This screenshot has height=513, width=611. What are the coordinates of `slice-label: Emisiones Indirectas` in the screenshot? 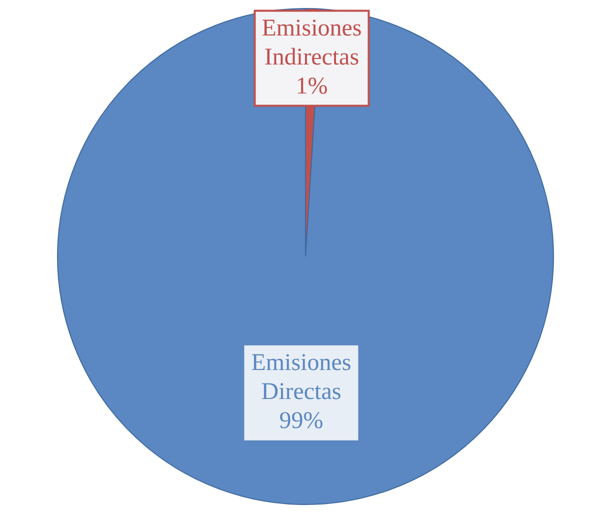 It's located at (312, 42).